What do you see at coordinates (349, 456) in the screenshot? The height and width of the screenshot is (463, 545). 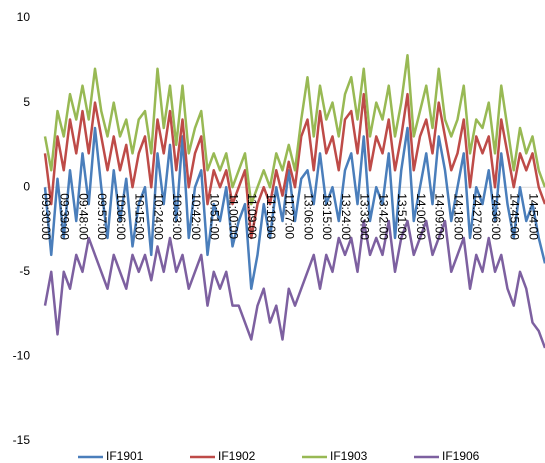 I see `legend-label: IF1903` at bounding box center [349, 456].